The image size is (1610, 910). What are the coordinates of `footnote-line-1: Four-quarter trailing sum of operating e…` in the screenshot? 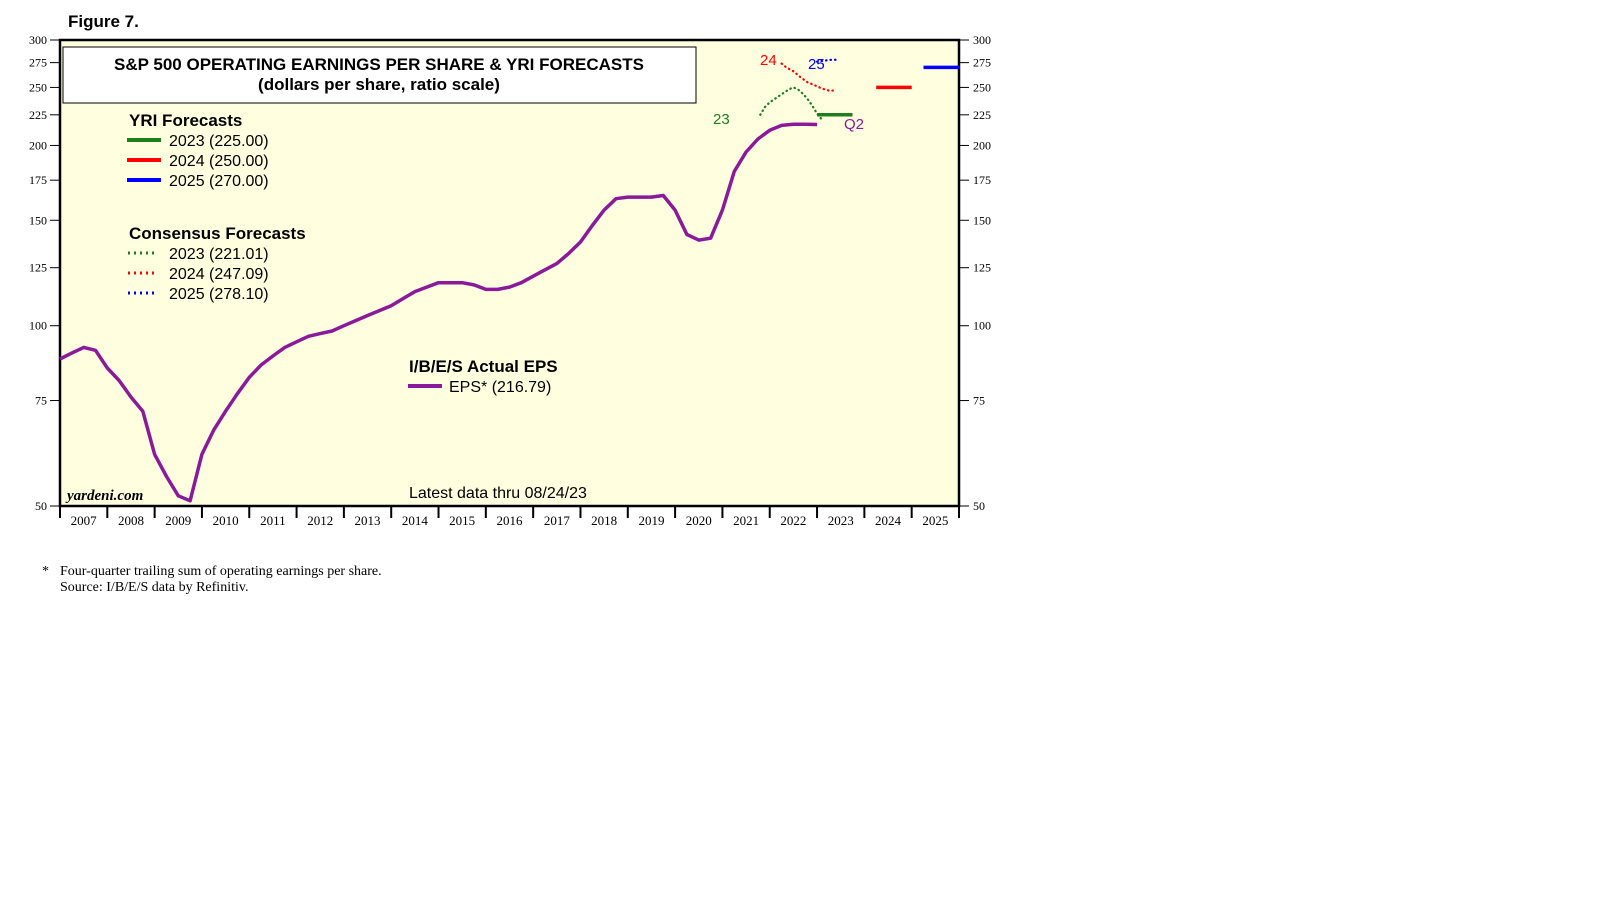 It's located at (221, 571).